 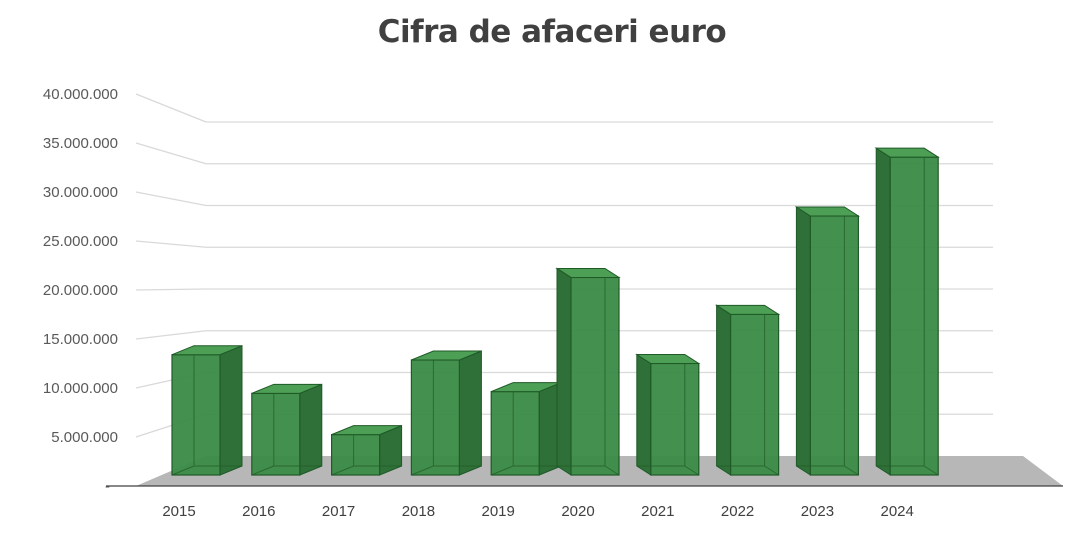 What do you see at coordinates (80, 388) in the screenshot?
I see `y-tick-label: 10.000.000` at bounding box center [80, 388].